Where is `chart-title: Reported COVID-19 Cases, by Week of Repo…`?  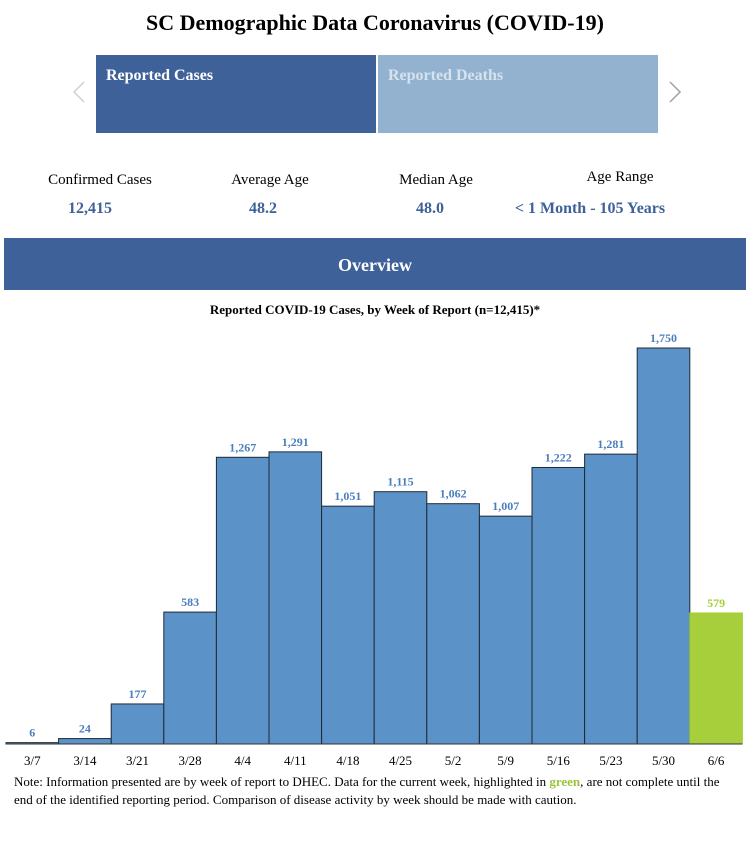
chart-title: Reported COVID-19 Cases, by Week of Repo… is located at coordinates (375, 309).